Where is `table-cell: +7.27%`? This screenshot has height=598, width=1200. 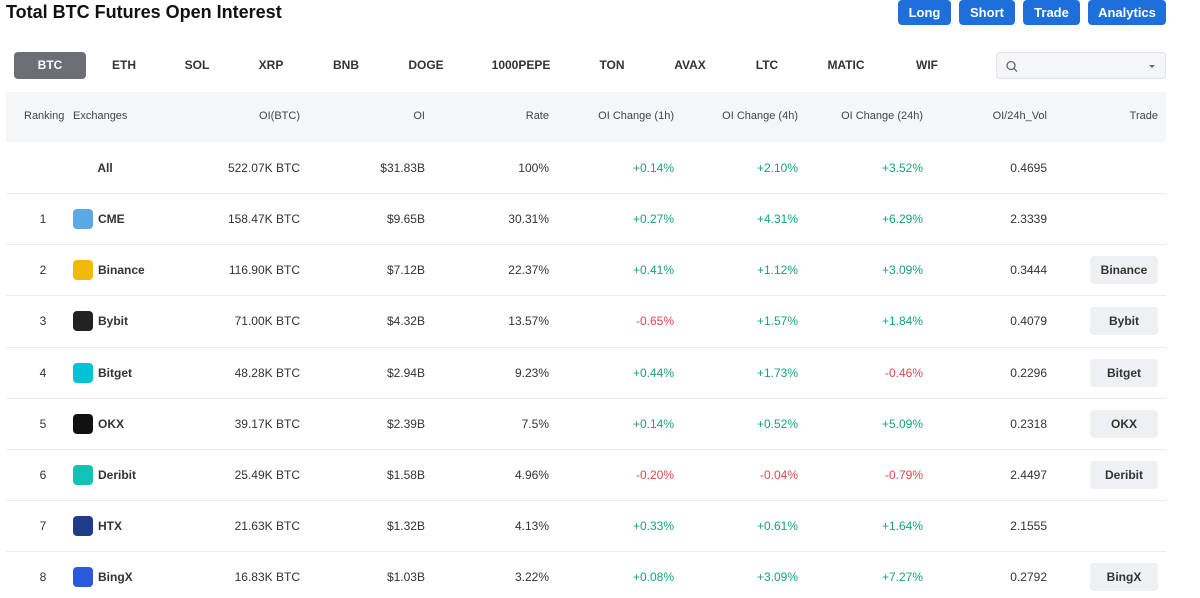 table-cell: +7.27% is located at coordinates (902, 577).